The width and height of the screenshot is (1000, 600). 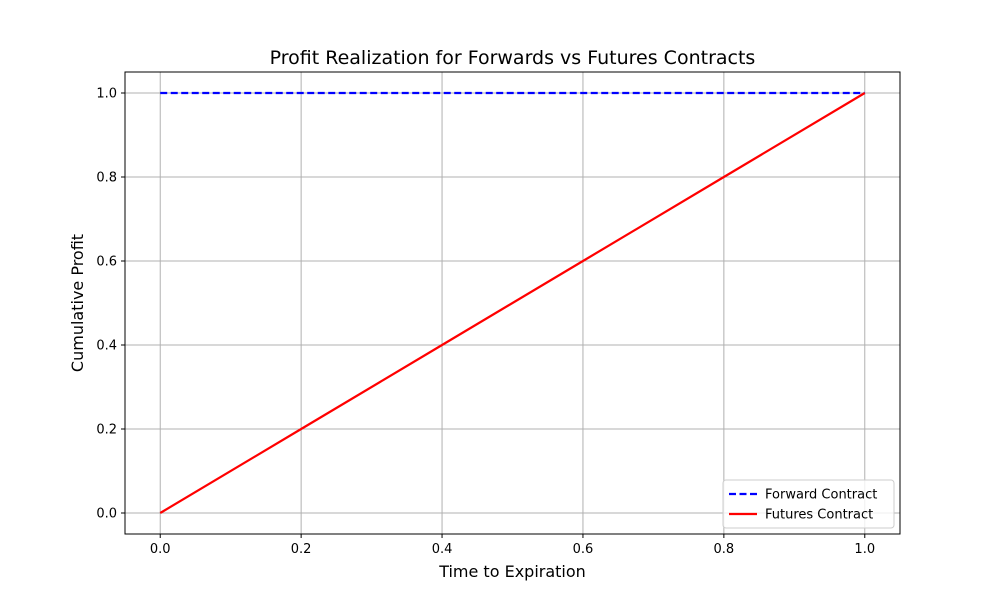 I want to click on x-axis-label: Time to Expiration, so click(x=512, y=571).